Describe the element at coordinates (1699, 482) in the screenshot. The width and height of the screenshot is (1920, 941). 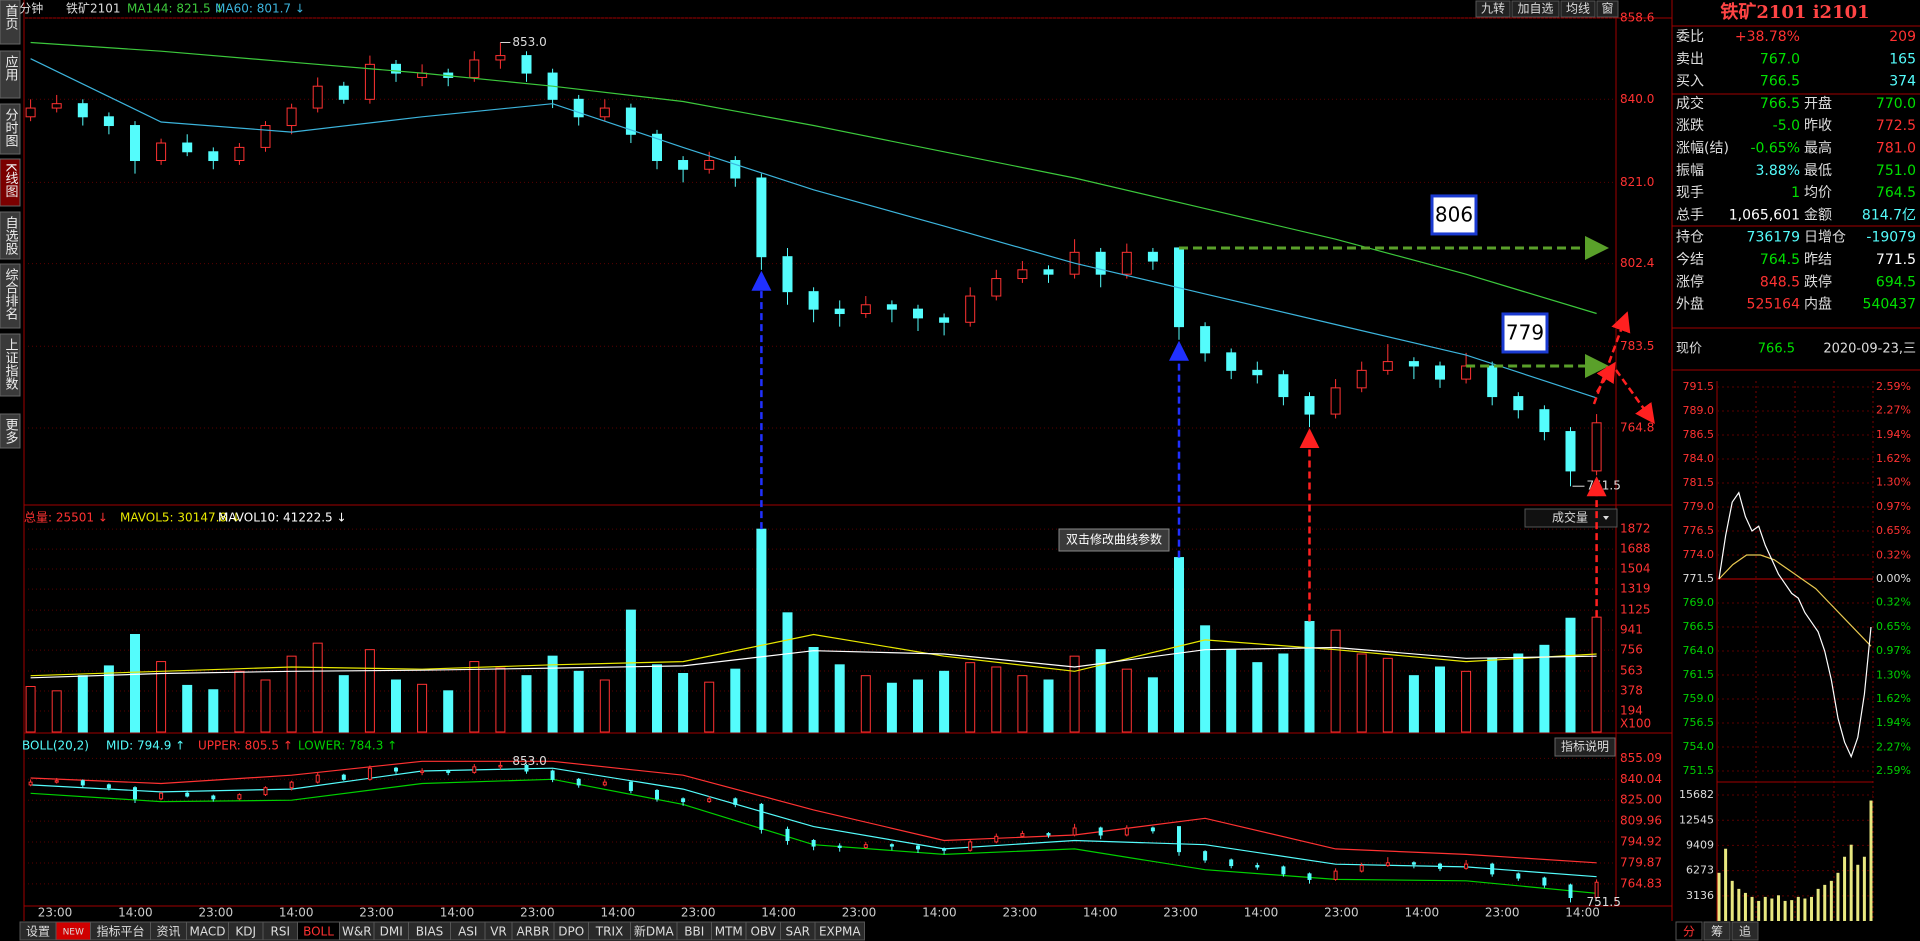
I see `y-tick-label: 781.5` at that location.